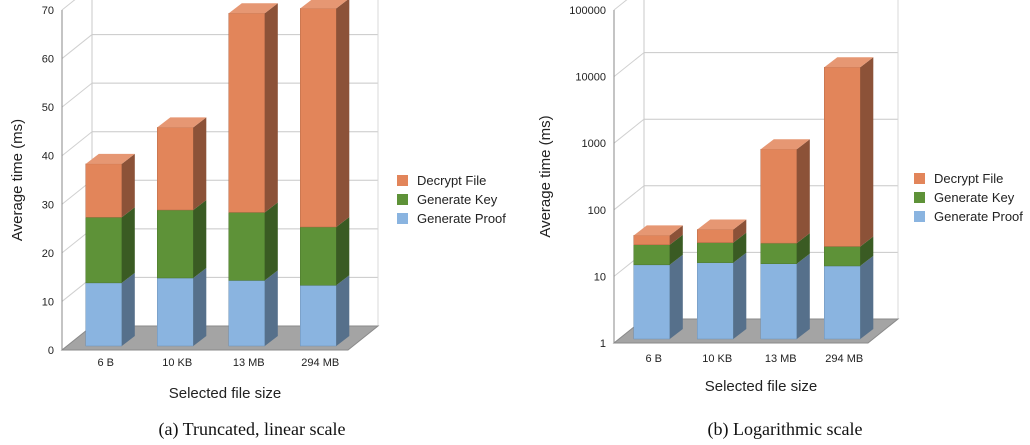 The height and width of the screenshot is (445, 1030). Describe the element at coordinates (48, 254) in the screenshot. I see `y-tick-label: 20` at that location.